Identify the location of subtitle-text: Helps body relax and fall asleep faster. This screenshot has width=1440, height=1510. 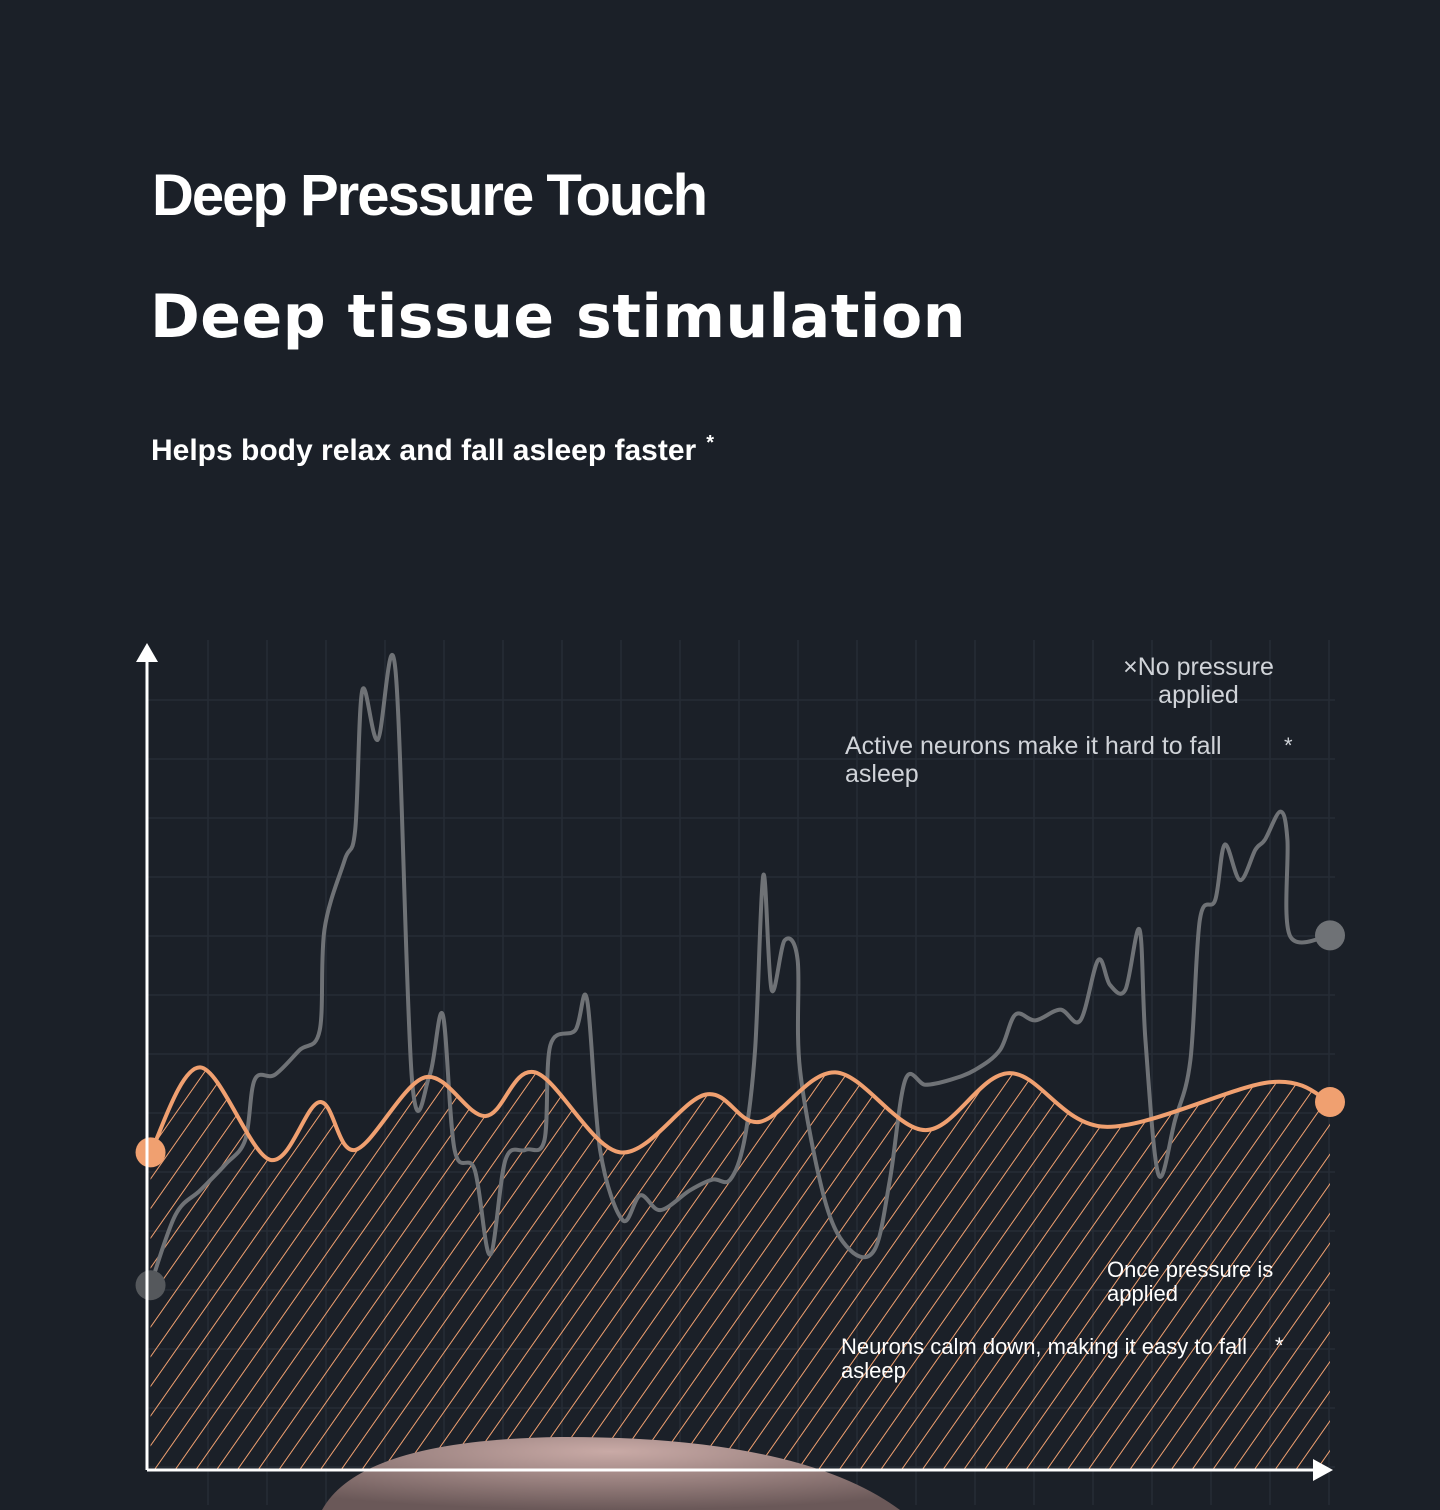
(424, 450).